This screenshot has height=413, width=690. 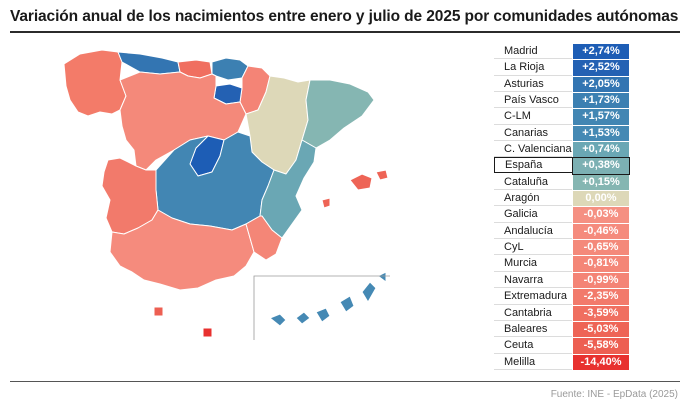 I want to click on row-label: España, so click(x=533, y=165).